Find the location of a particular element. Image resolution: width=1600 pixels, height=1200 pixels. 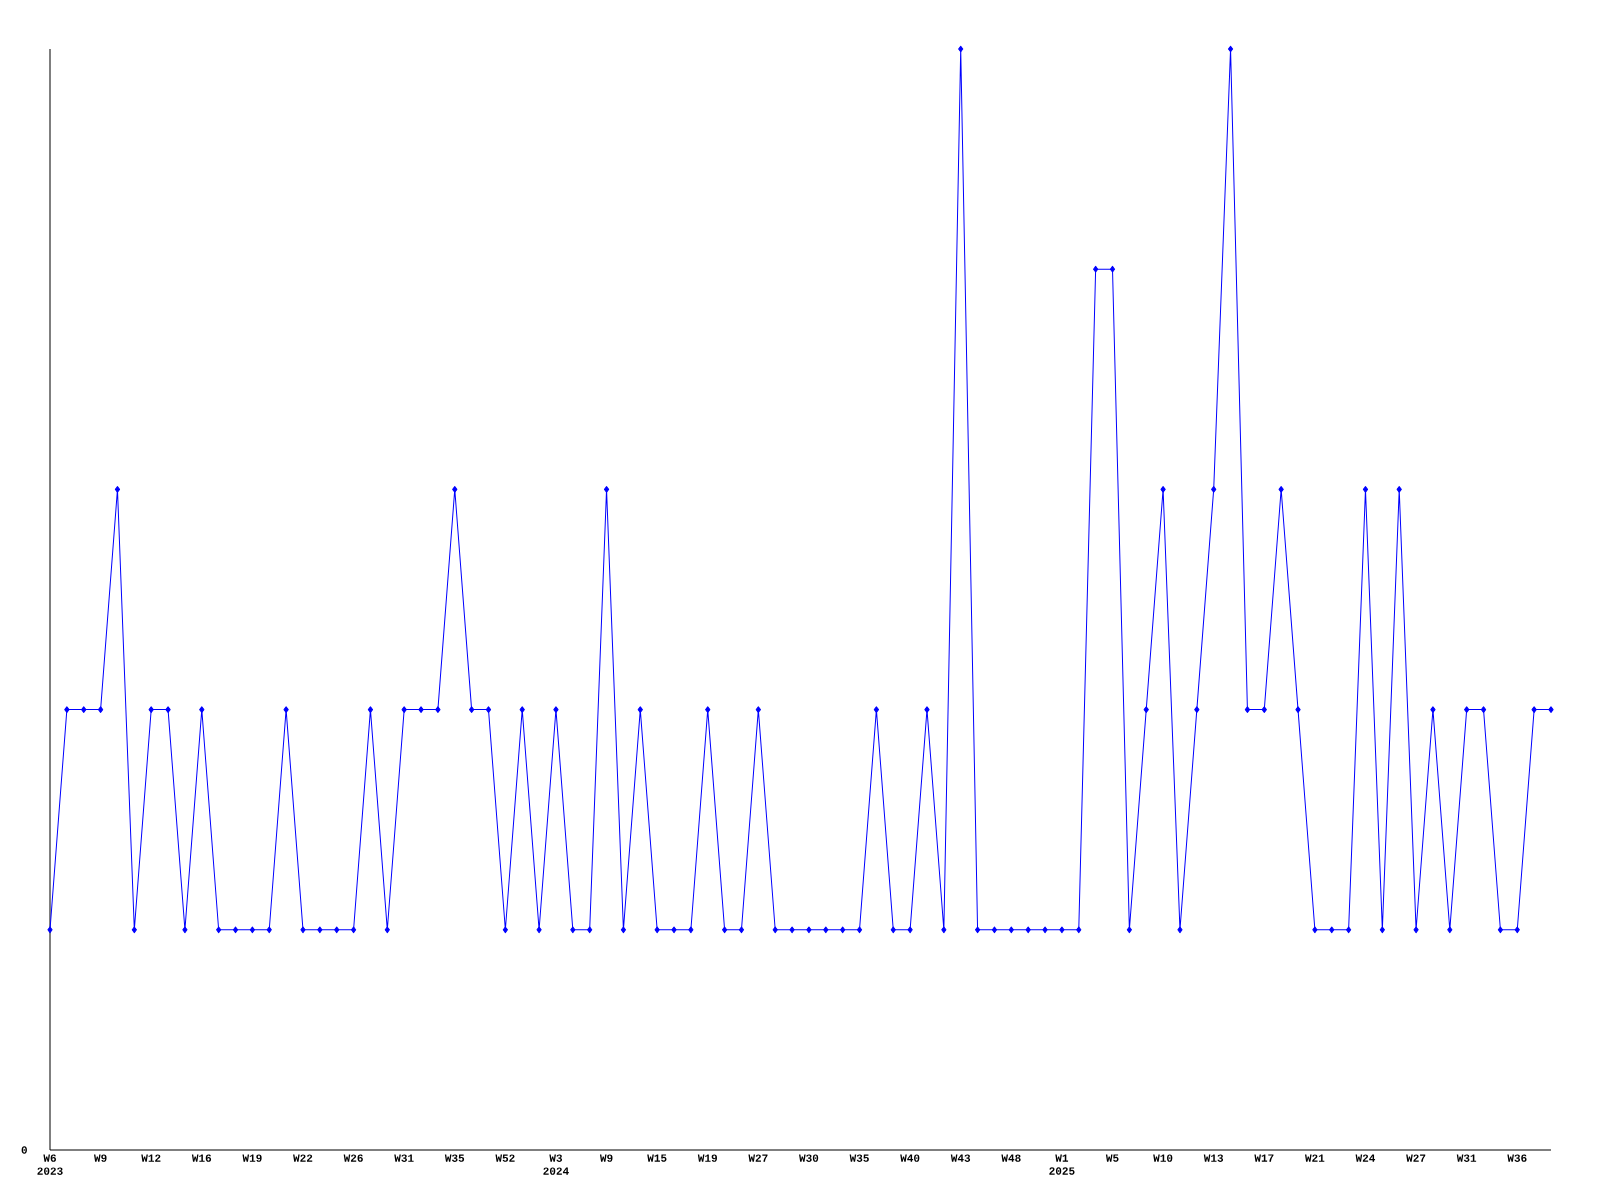

x-tick-label: W36 is located at coordinates (1517, 1158).